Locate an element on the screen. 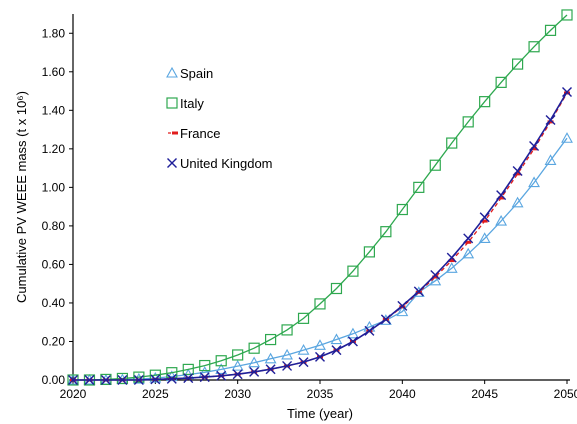 Image resolution: width=577 pixels, height=424 pixels. x-tick-label: 2050 is located at coordinates (565, 394).